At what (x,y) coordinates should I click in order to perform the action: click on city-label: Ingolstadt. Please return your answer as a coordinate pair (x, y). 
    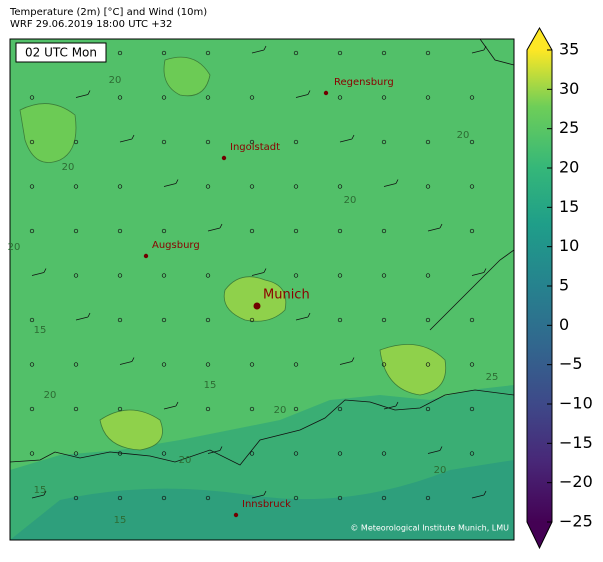
    Looking at the image, I should click on (255, 147).